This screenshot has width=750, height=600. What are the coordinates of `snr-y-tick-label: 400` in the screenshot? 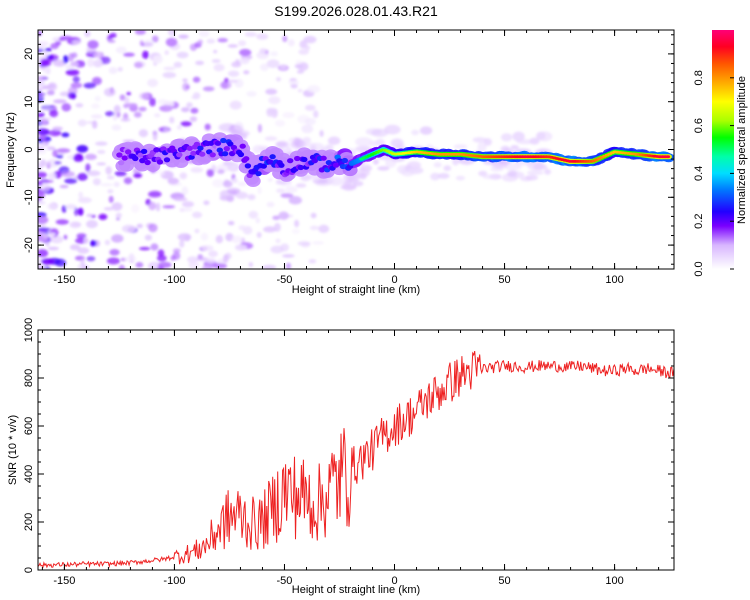 It's located at (29, 474).